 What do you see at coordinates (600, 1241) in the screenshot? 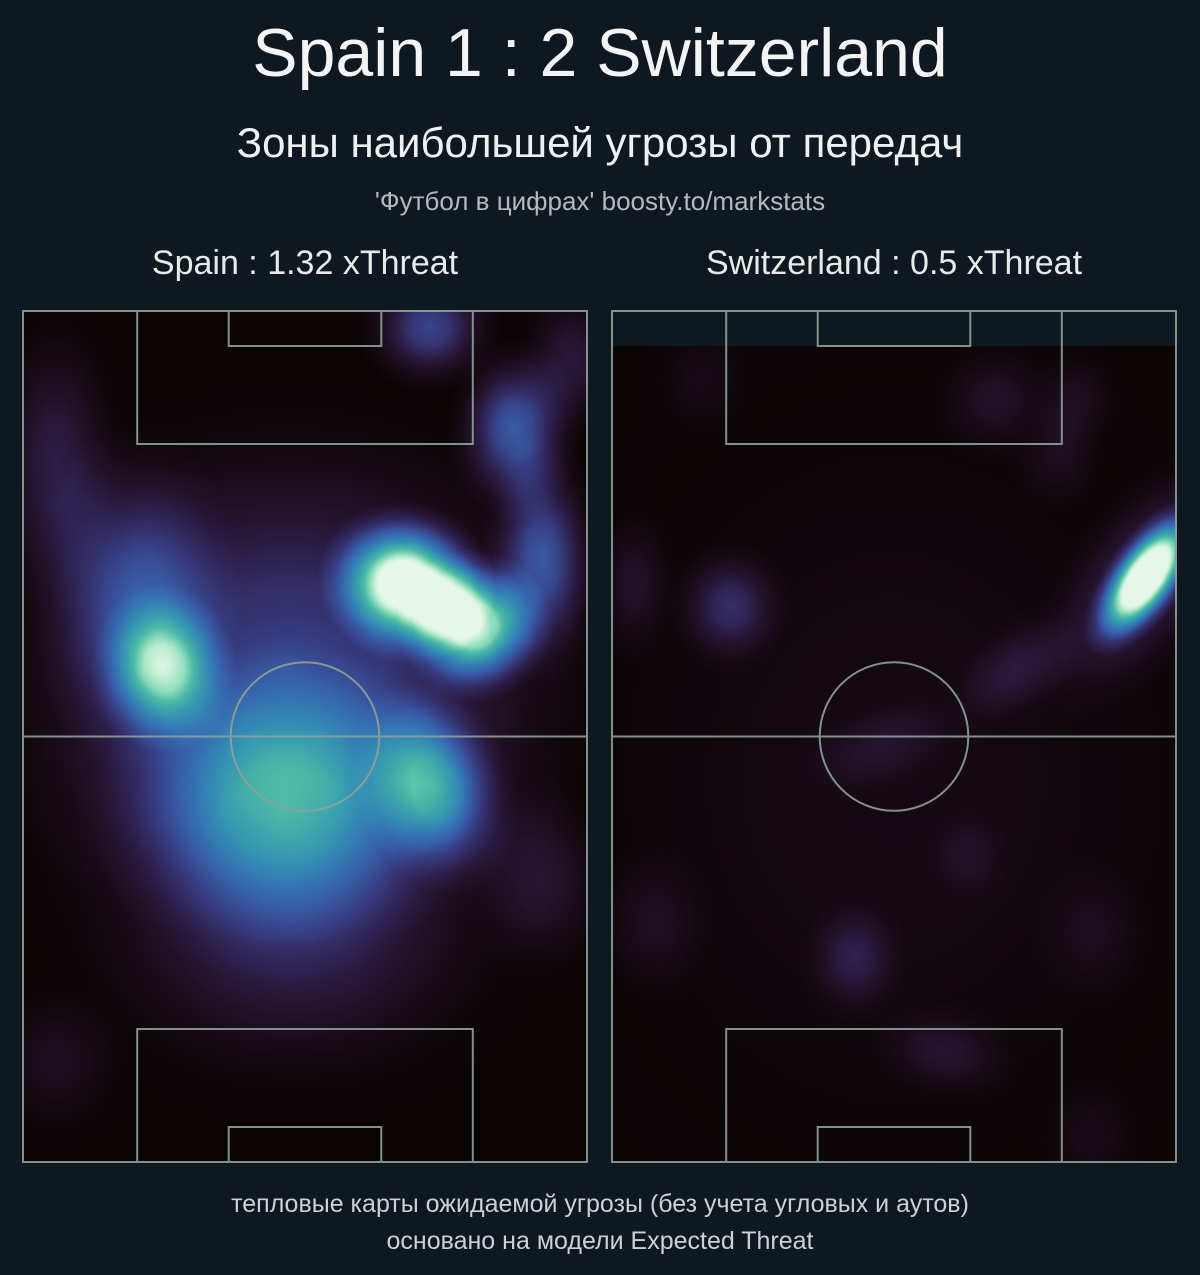
I see `footer-note-line2: основано на модели Expected Threat` at bounding box center [600, 1241].